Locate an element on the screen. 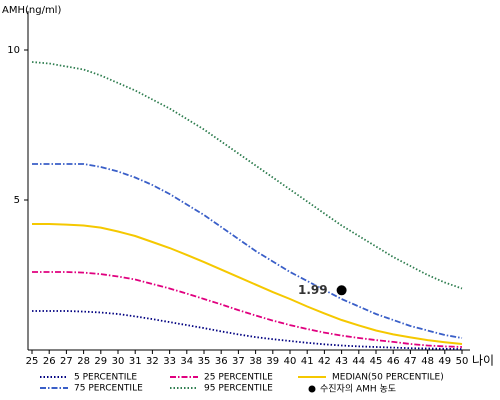 This screenshot has height=400, width=500. x-tick-label: 35 is located at coordinates (204, 361).